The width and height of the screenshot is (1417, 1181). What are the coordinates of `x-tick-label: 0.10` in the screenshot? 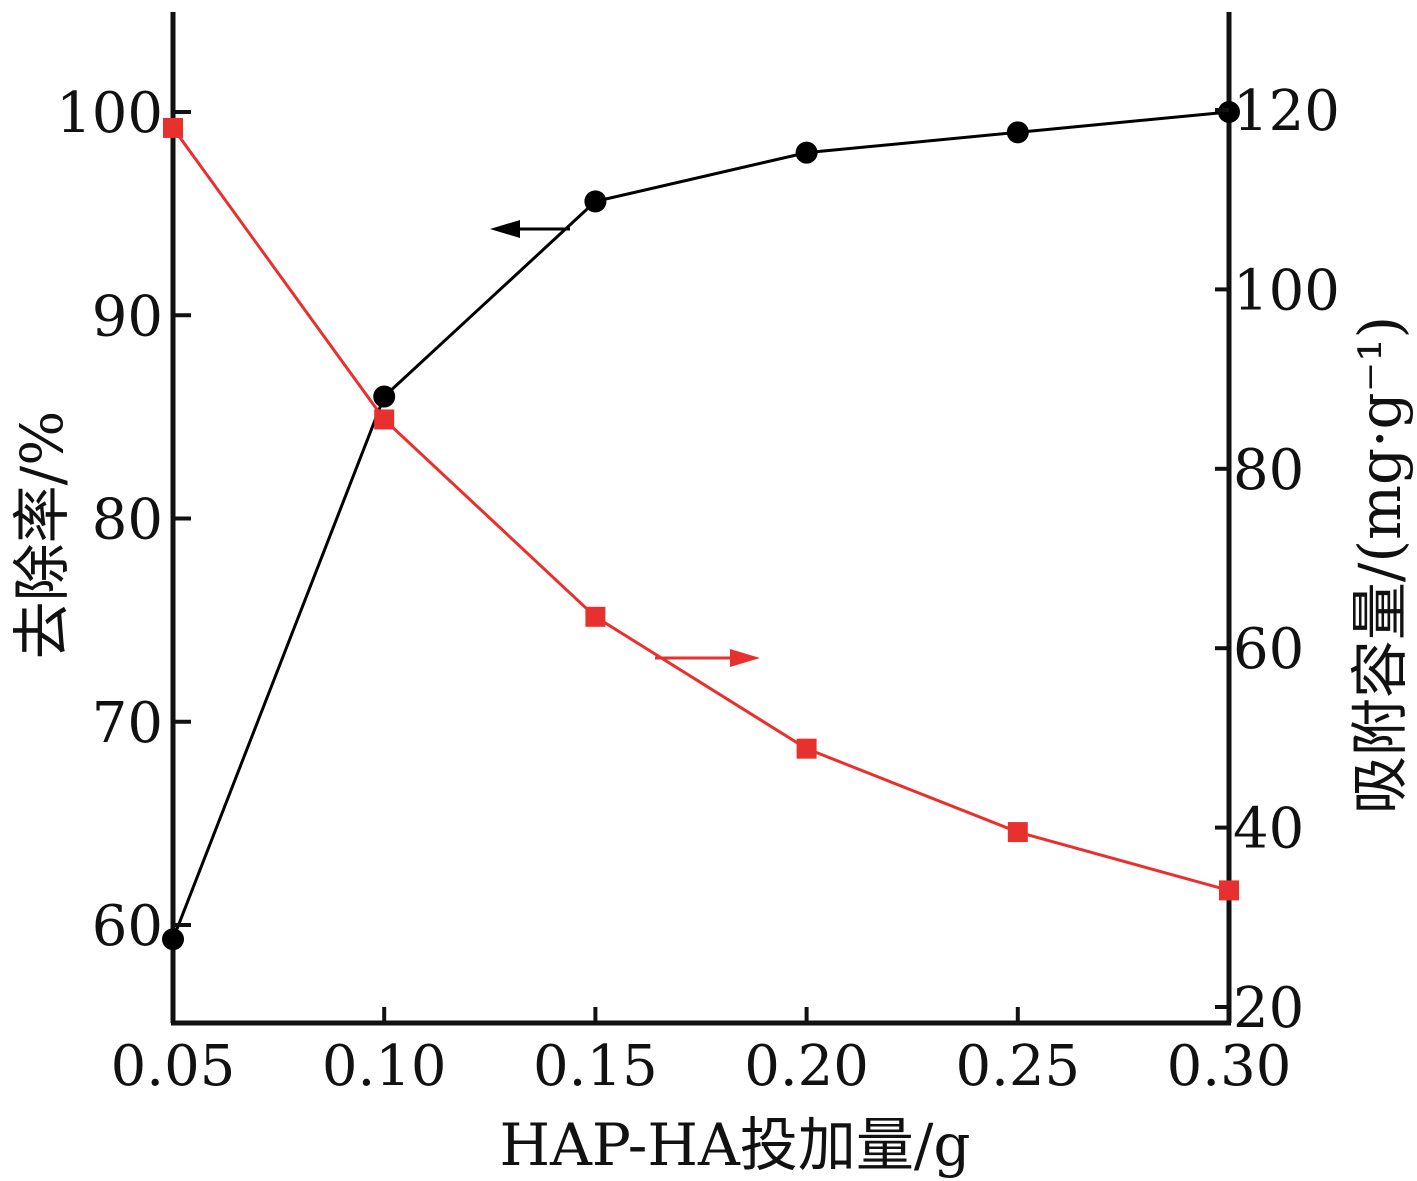 It's located at (384, 1066).